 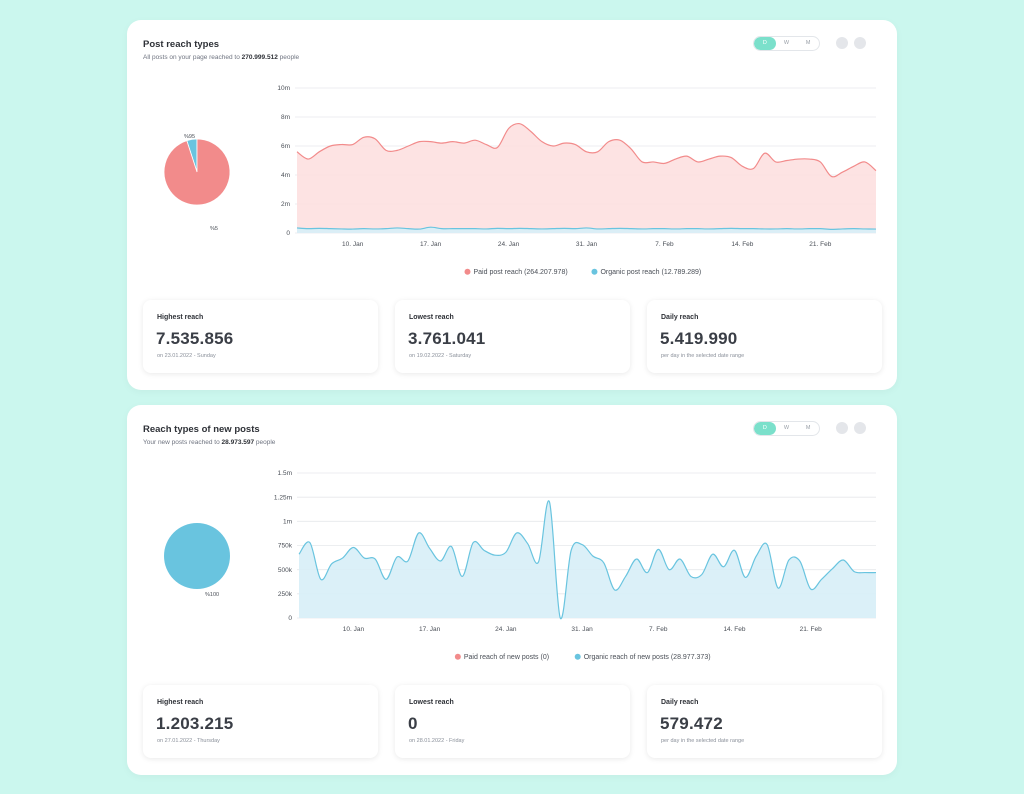 I want to click on stat-note: on 27.01.2022 - Thursday, so click(x=188, y=741).